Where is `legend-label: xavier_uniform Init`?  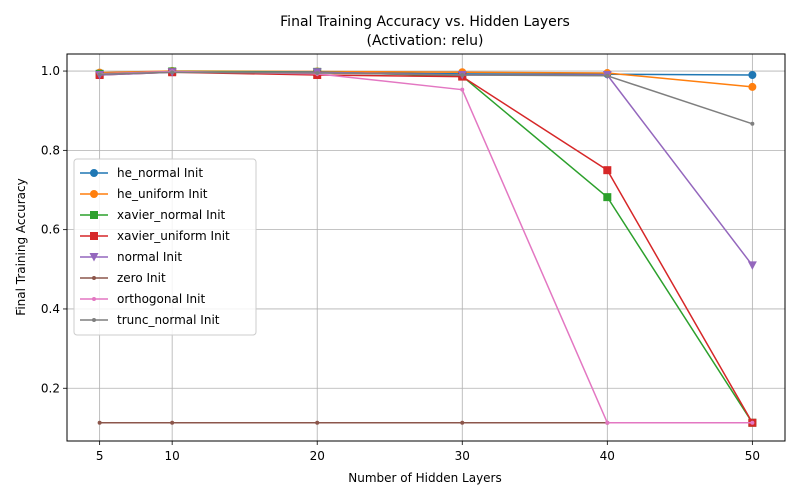
legend-label: xavier_uniform Init is located at coordinates (173, 236).